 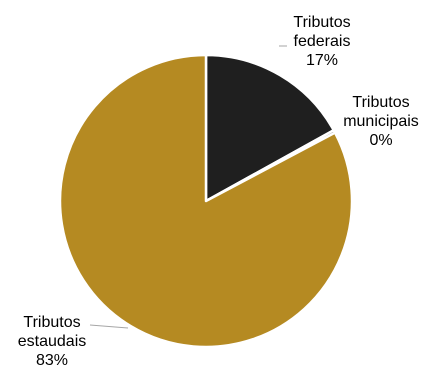 I want to click on label-tributos-federais-name: Tributos, so click(x=321, y=22).